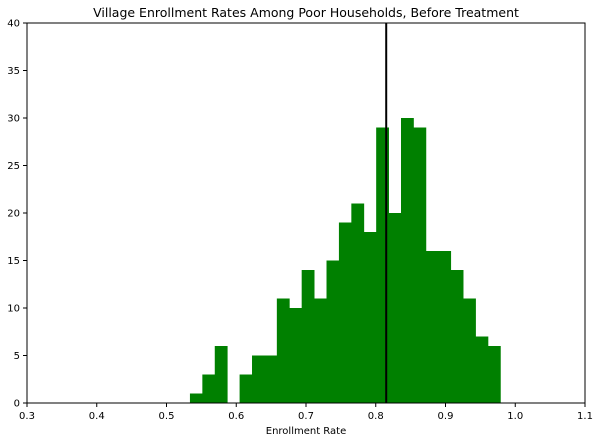  What do you see at coordinates (13, 24) in the screenshot?
I see `y-tick-label: 40` at bounding box center [13, 24].